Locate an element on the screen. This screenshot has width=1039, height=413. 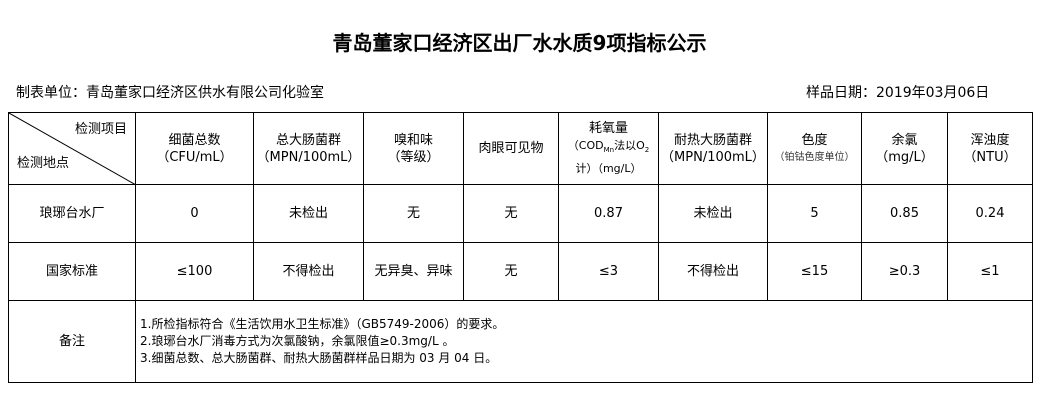
col-header: 嗅和味 （等级） is located at coordinates (413, 148).